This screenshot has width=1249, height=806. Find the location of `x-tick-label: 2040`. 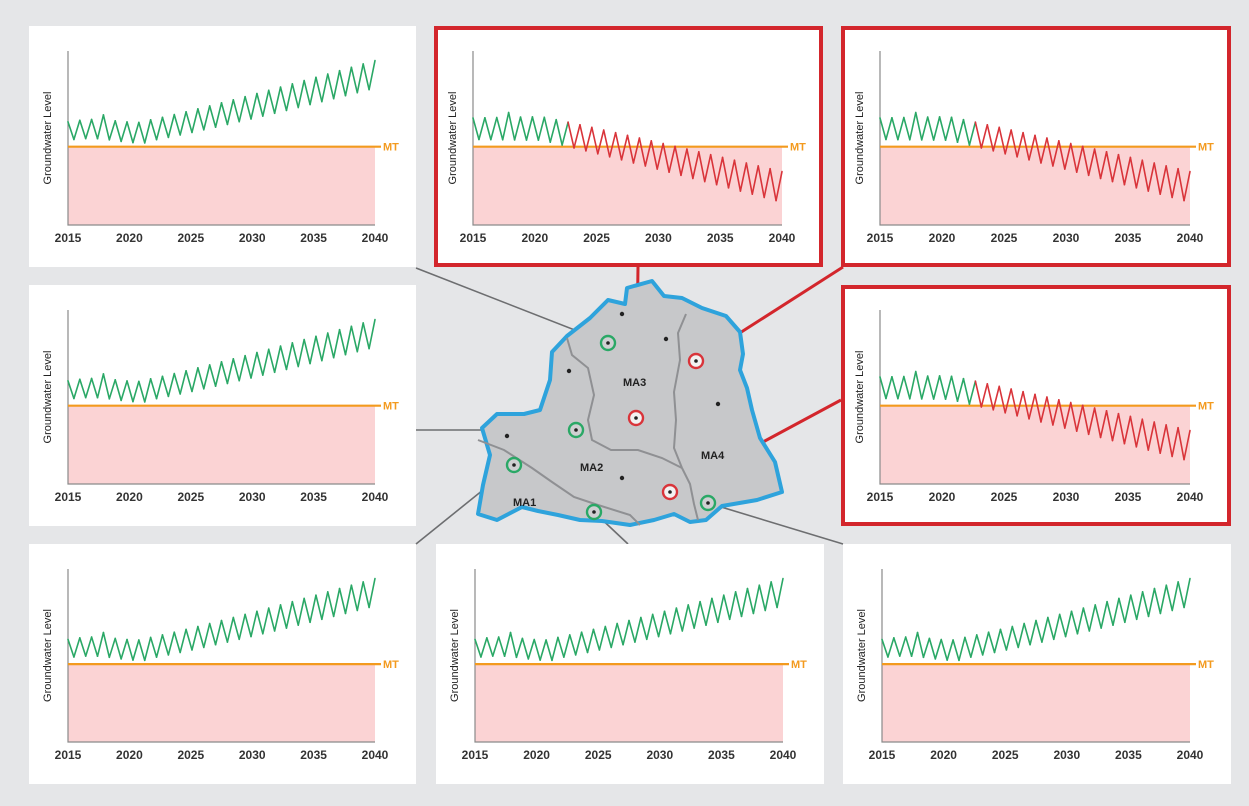

x-tick-label: 2040 is located at coordinates (1190, 755).